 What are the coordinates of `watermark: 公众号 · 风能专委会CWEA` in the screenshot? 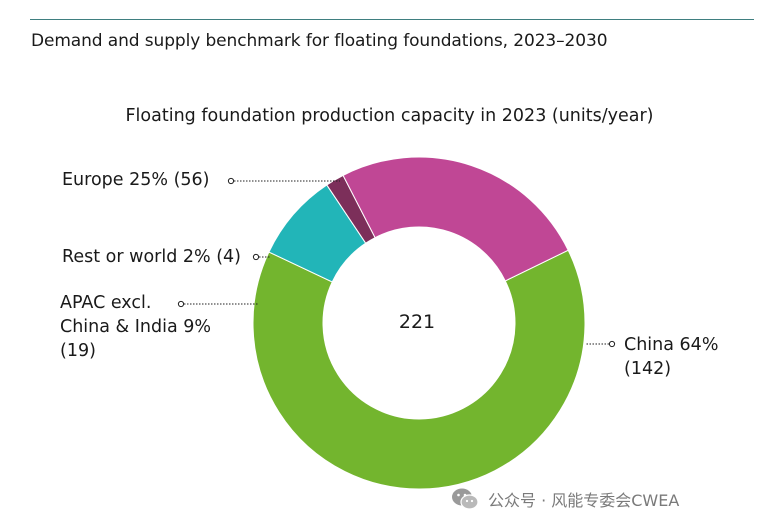 It's located at (564, 499).